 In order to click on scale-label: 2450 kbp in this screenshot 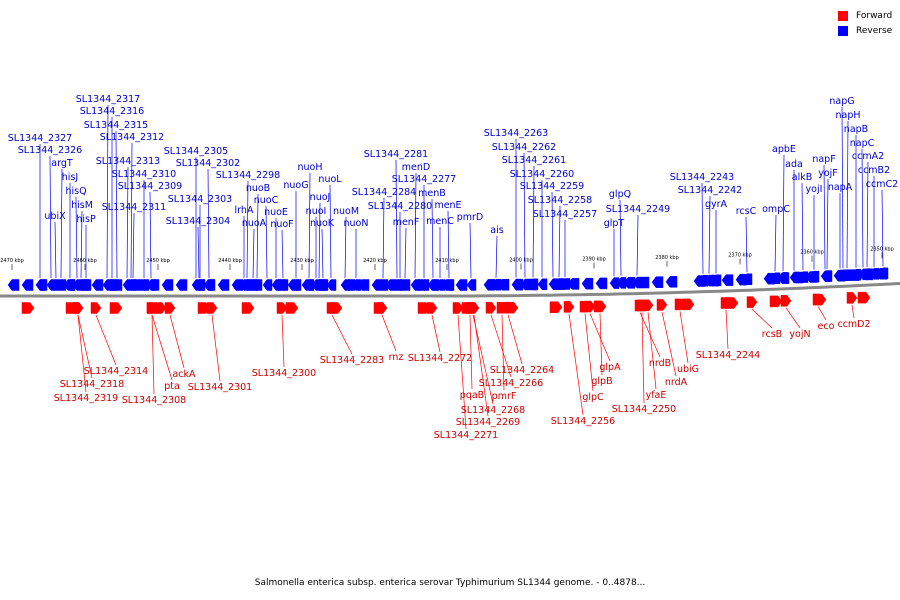, I will do `click(158, 261)`.